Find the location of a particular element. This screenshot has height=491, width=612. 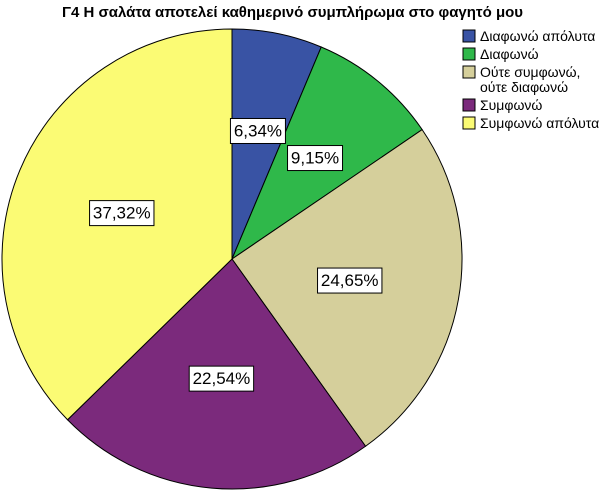

data-label: 9,15% is located at coordinates (315, 158).